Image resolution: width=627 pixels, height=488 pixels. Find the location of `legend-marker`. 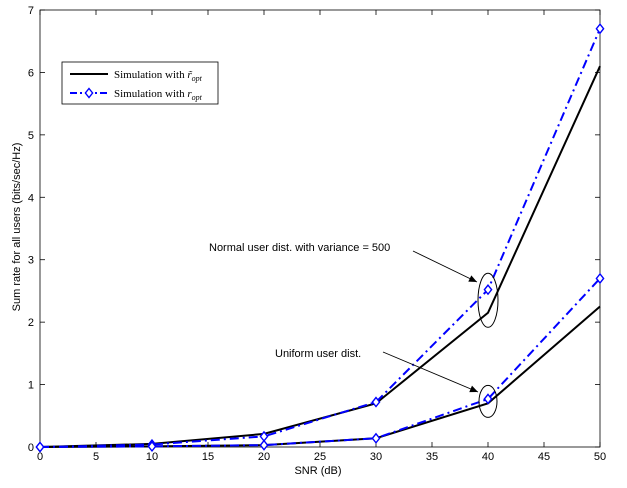

legend-marker is located at coordinates (89, 93).